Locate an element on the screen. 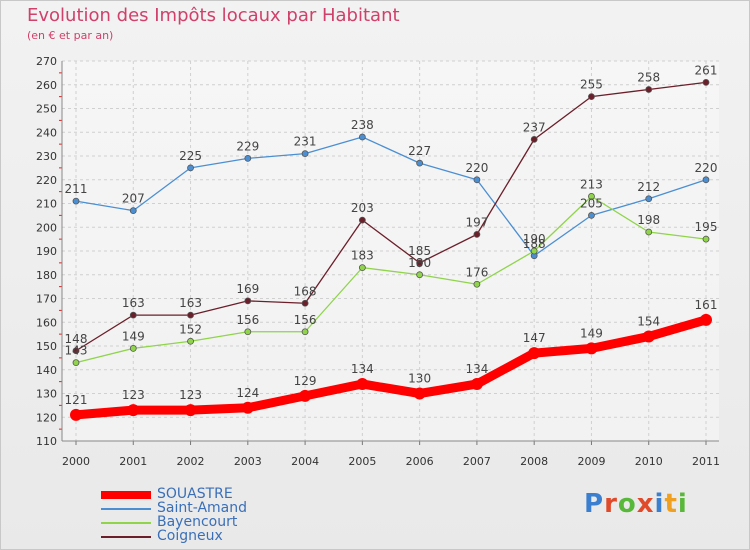 This screenshot has height=550, width=750. data-label: 197 is located at coordinates (476, 222).